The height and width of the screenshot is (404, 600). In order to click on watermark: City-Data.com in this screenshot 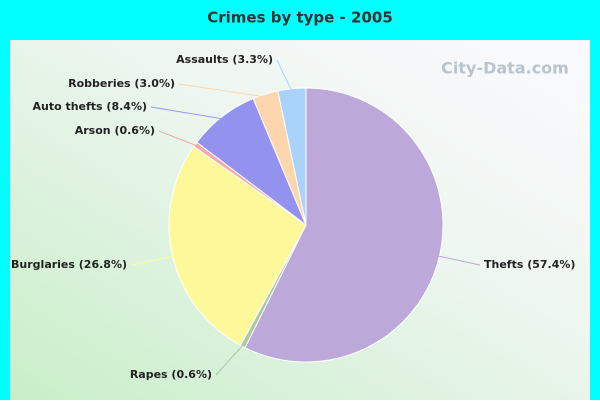, I will do `click(505, 68)`.